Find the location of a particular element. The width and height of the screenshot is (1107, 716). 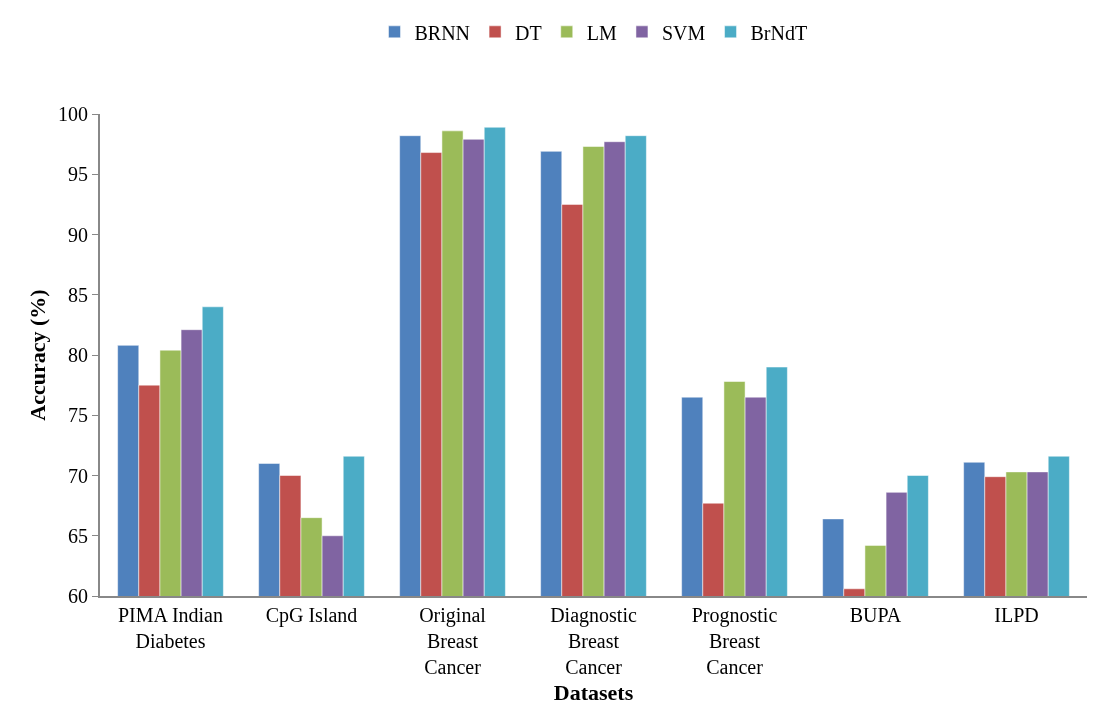

legend-label: DT is located at coordinates (528, 32).